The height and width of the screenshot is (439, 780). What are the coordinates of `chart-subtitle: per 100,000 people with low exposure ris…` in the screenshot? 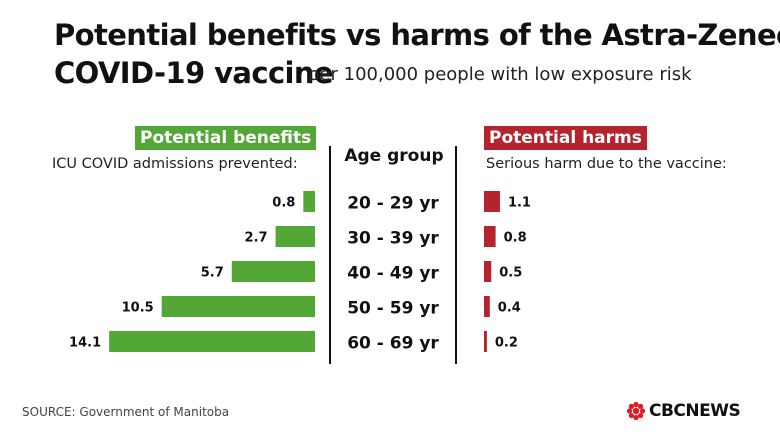 It's located at (500, 74).